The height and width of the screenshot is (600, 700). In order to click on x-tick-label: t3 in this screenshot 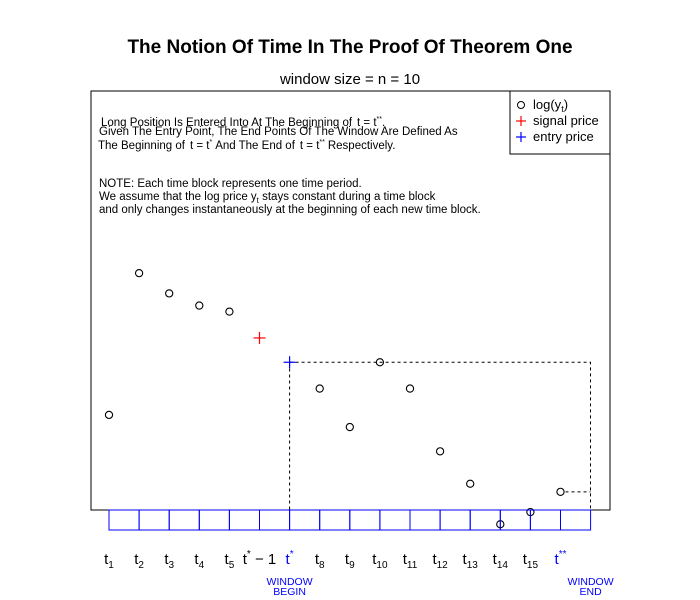, I will do `click(169, 561)`.